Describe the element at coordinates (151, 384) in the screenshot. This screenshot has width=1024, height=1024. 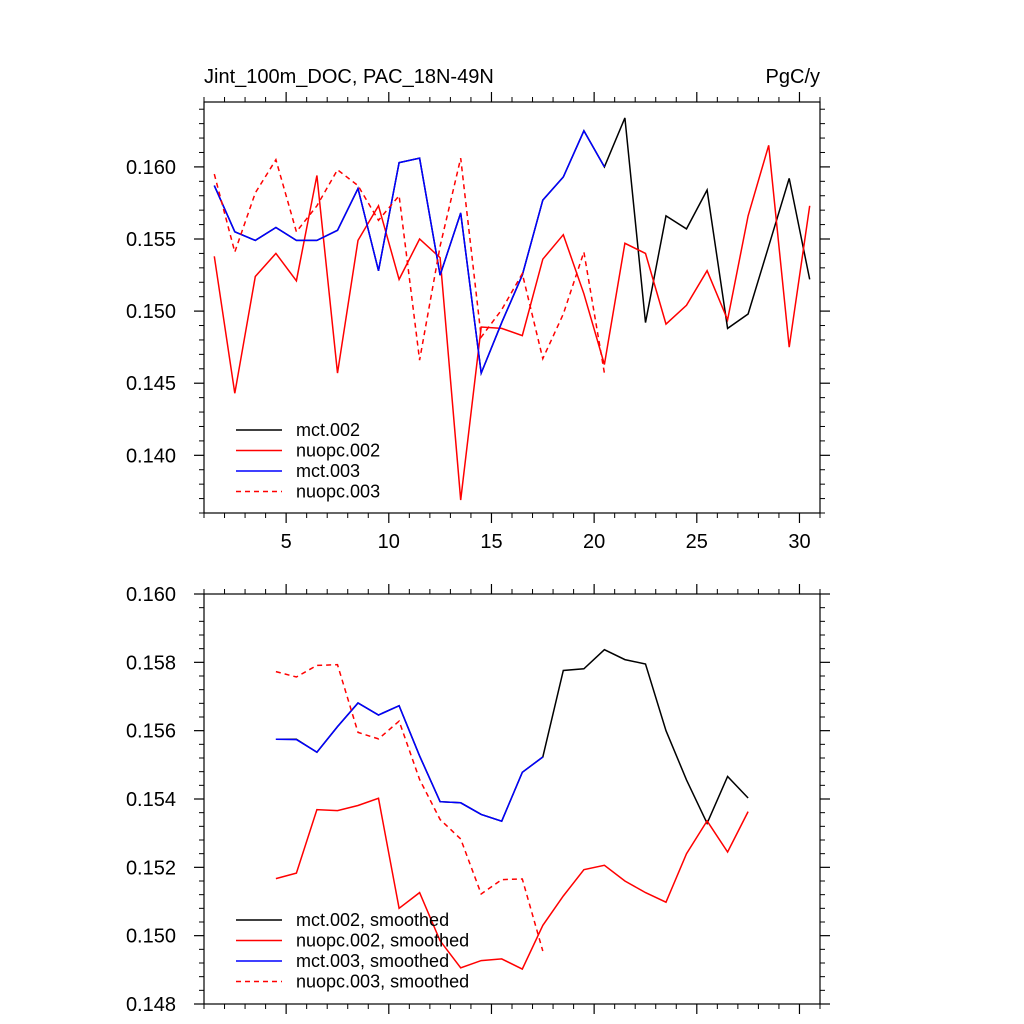
I see `y-tick-label: 0.145` at that location.